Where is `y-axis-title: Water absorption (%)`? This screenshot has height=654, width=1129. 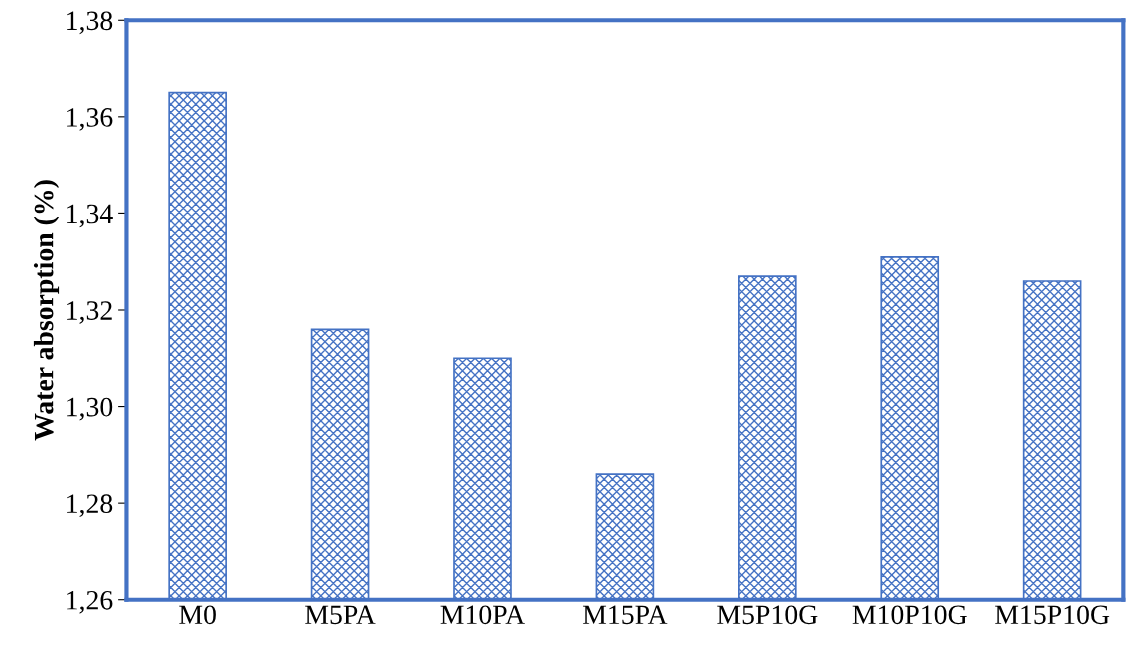
y-axis-title: Water absorption (%) is located at coordinates (46, 310).